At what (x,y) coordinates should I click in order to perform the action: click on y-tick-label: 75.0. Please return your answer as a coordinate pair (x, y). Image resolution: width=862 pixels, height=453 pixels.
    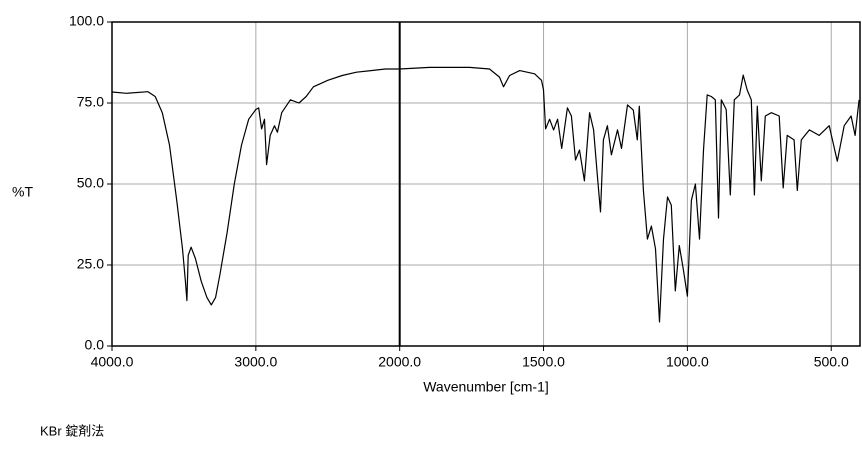
    Looking at the image, I should click on (90, 102).